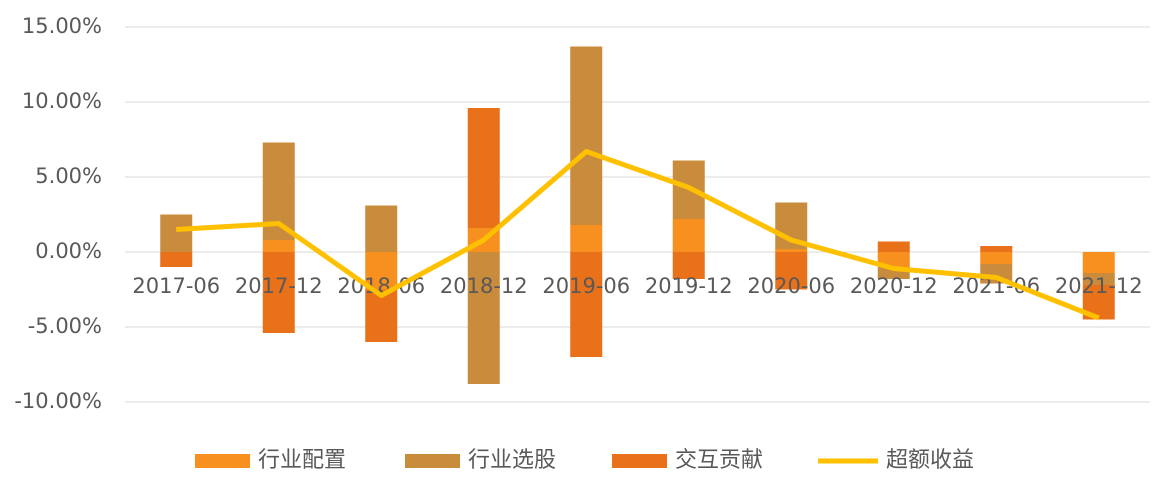 The width and height of the screenshot is (1161, 489). Describe the element at coordinates (586, 286) in the screenshot. I see `x-tick-label: 2019-06` at that location.